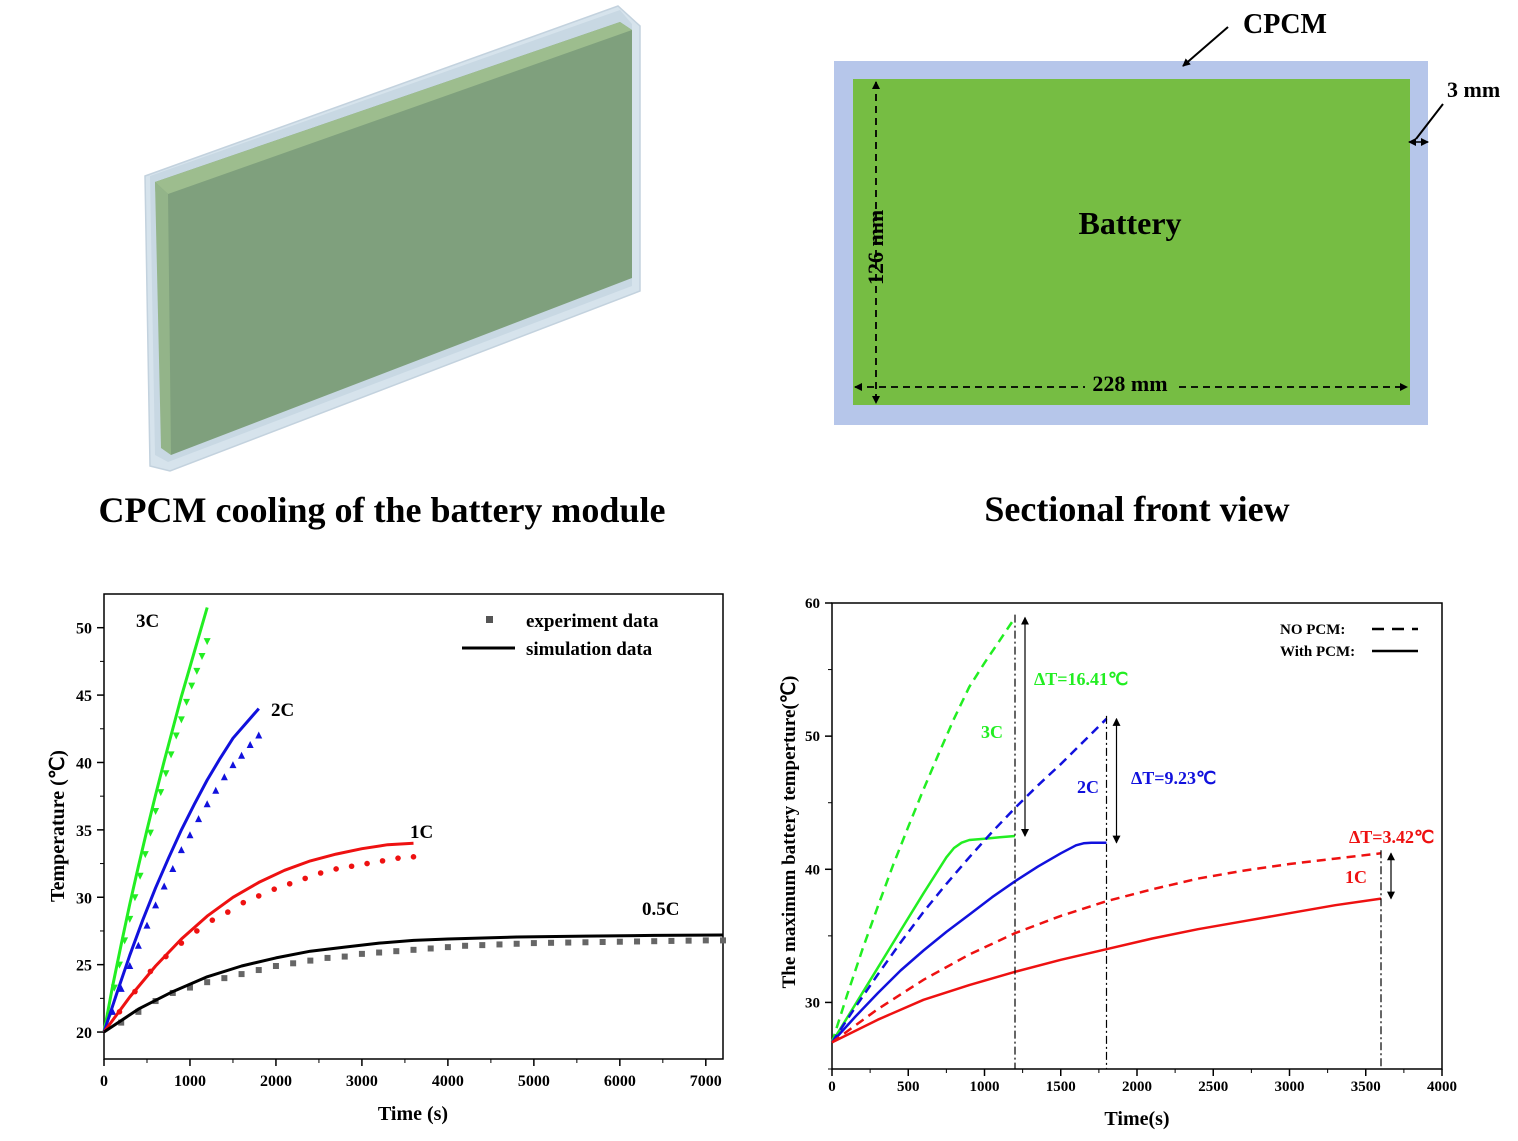 The height and width of the screenshot is (1141, 1518). What do you see at coordinates (1131, 242) in the screenshot?
I see `section-battery-area` at bounding box center [1131, 242].